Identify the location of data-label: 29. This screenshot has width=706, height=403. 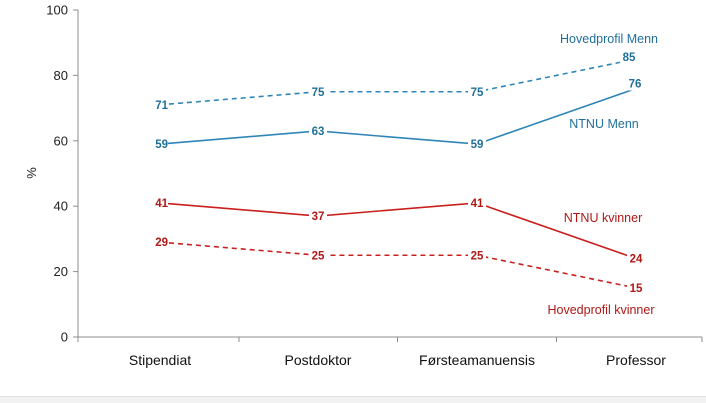
(161, 243).